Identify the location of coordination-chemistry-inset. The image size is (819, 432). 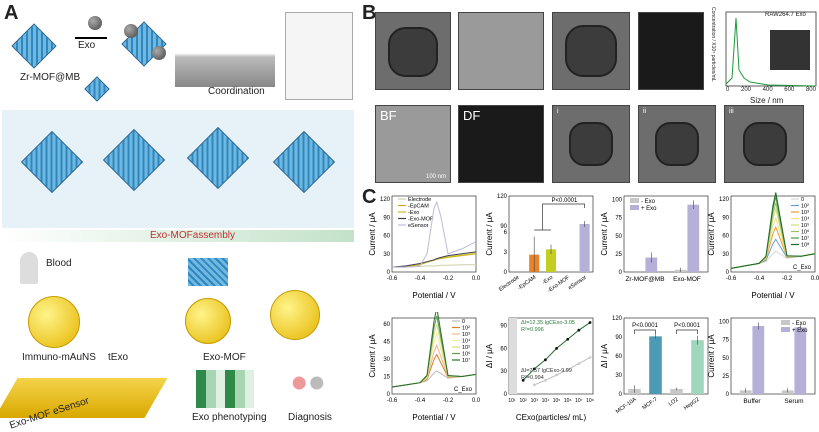
(319, 56).